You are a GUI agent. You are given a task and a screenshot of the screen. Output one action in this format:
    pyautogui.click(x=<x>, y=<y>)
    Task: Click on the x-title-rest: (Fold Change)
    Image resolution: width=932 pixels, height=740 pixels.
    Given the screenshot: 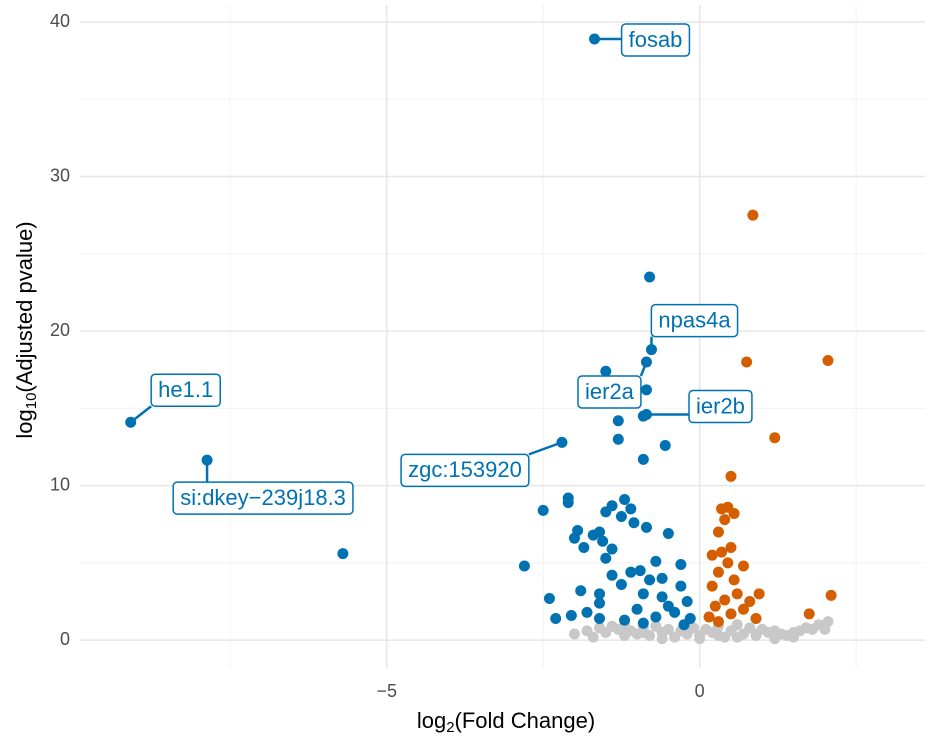 What is the action you would take?
    pyautogui.click(x=525, y=720)
    